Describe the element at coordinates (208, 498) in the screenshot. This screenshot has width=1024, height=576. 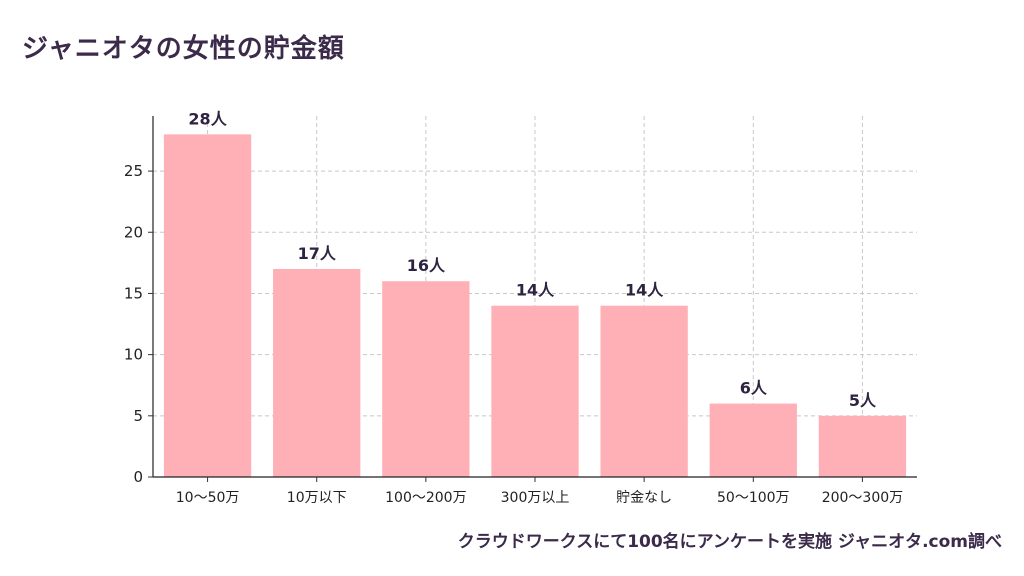
I see `x-tick-label: 10〜50万` at that location.